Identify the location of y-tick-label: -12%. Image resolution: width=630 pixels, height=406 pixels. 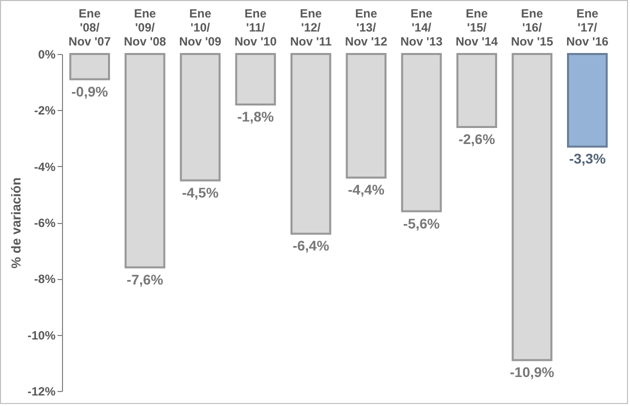
(41, 391).